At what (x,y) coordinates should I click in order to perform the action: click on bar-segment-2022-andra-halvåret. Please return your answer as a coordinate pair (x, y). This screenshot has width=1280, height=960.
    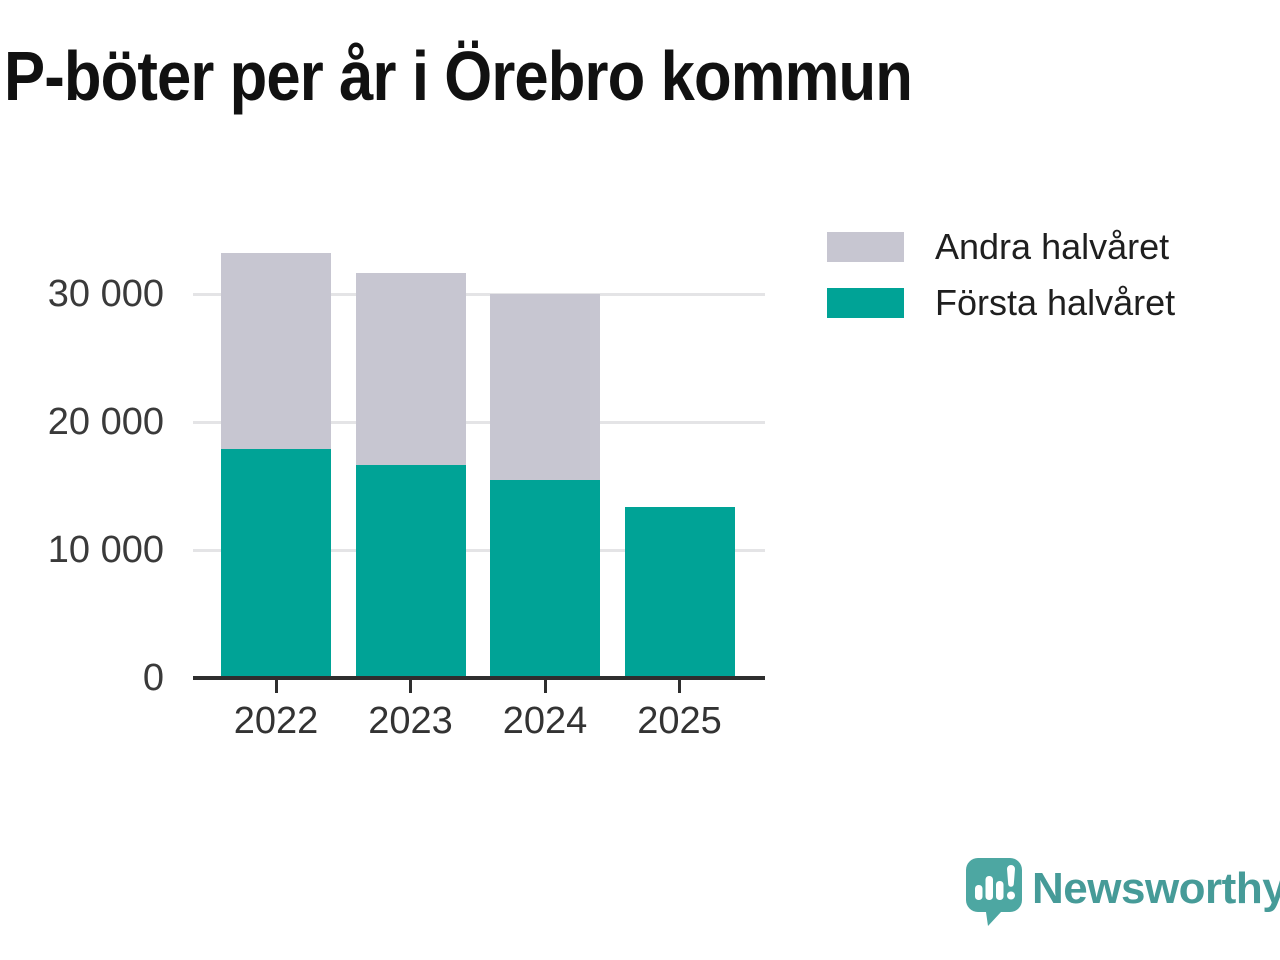
    Looking at the image, I should click on (276, 351).